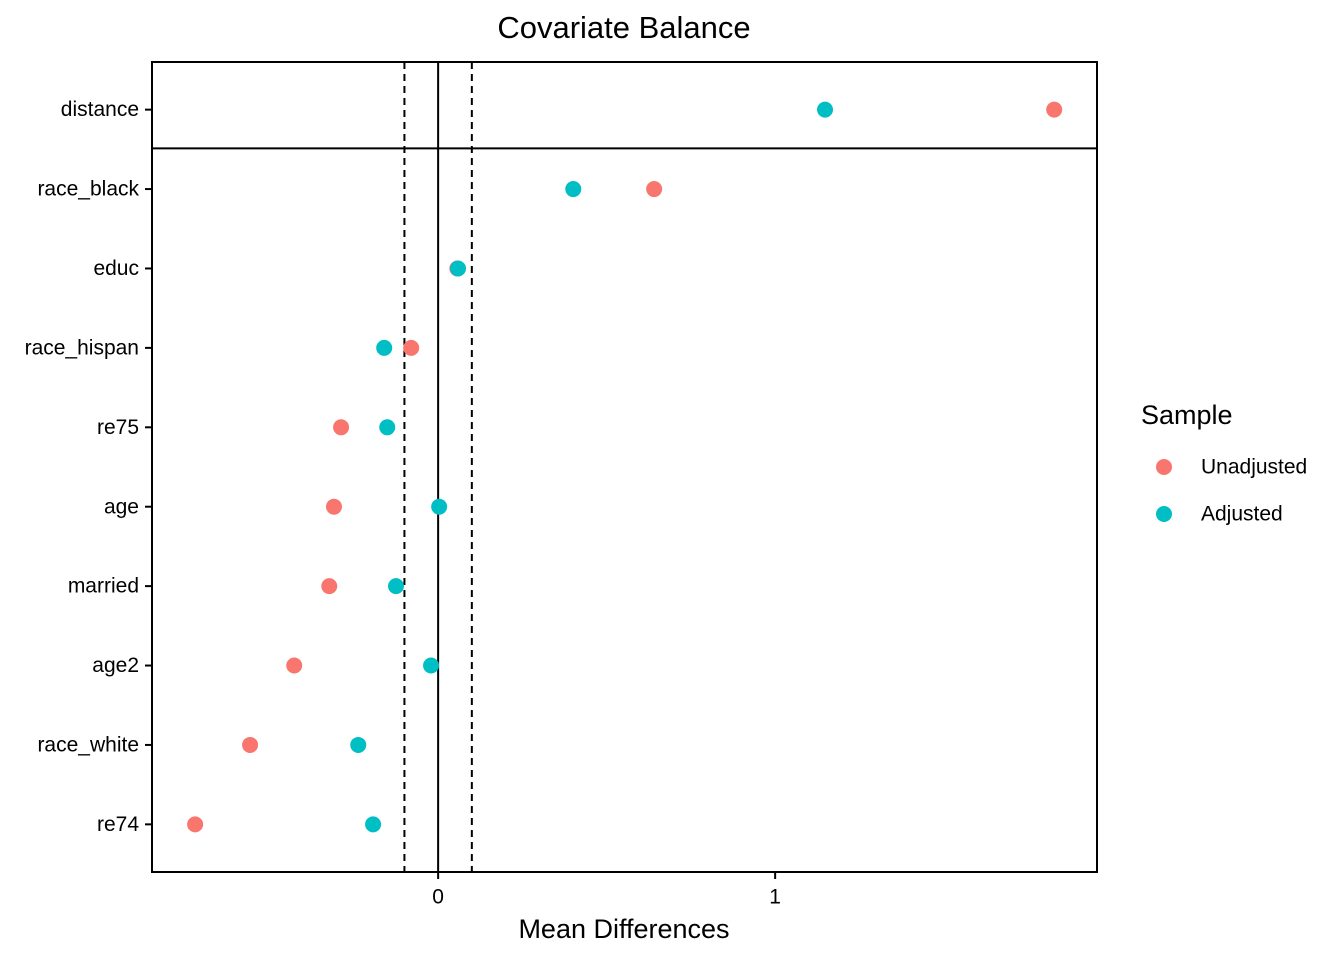 This screenshot has width=1344, height=960. I want to click on y-tick-label: race_white, so click(88, 744).